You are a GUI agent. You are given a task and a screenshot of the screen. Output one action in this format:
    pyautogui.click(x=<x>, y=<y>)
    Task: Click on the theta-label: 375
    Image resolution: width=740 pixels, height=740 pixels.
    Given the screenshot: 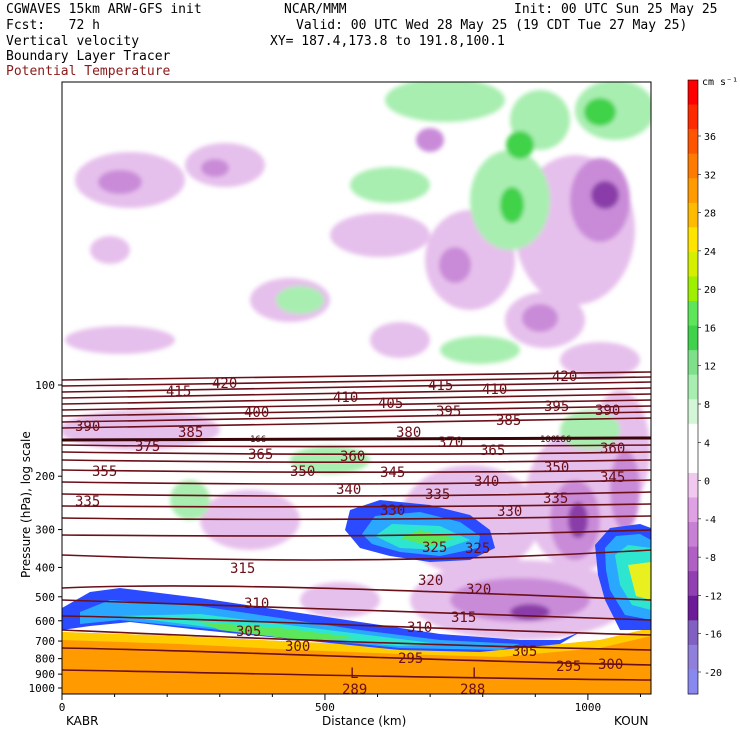 What is the action you would take?
    pyautogui.click(x=147, y=447)
    